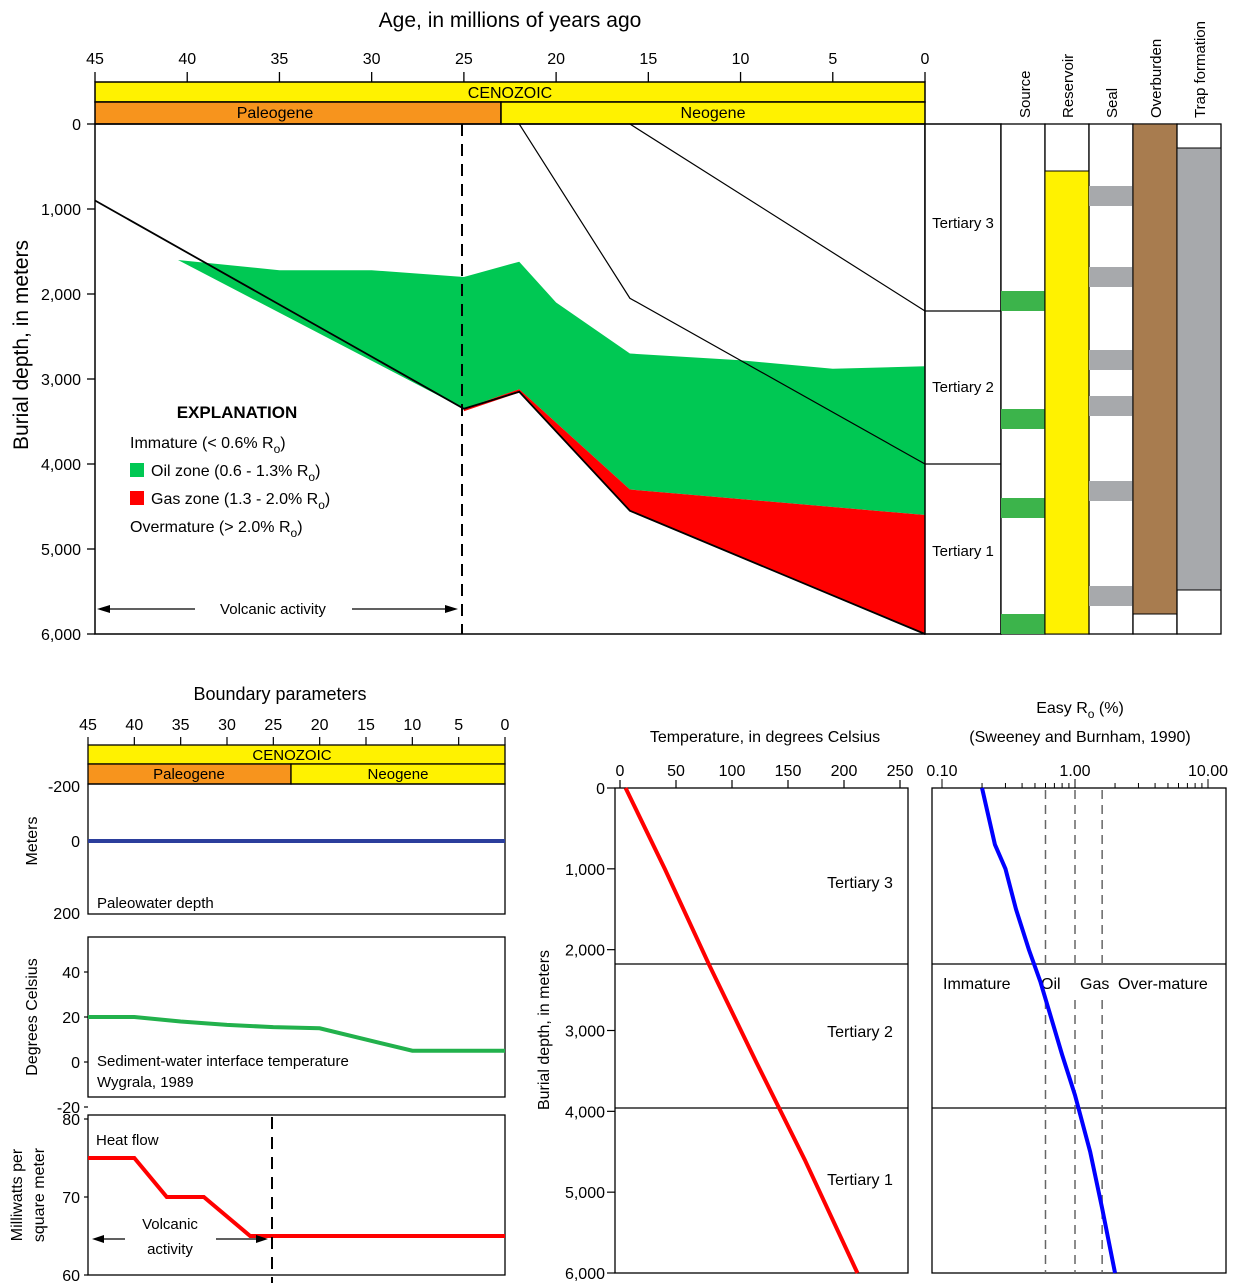  I want to click on temp-x-tick-label: 0, so click(620, 771).